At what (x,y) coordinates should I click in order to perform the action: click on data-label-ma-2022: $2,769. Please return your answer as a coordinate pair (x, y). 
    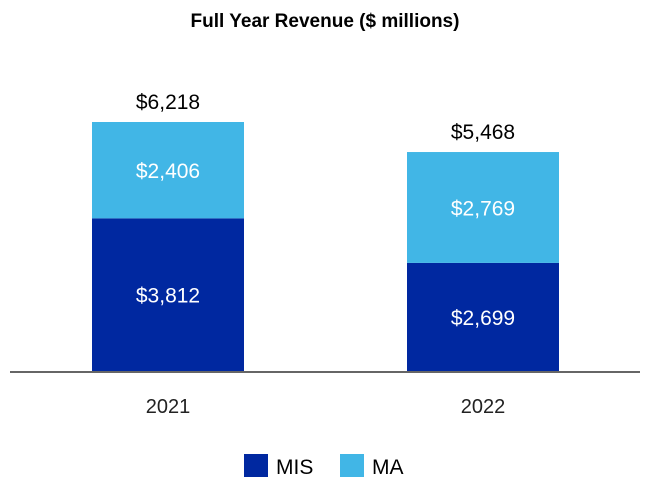
    Looking at the image, I should click on (483, 208).